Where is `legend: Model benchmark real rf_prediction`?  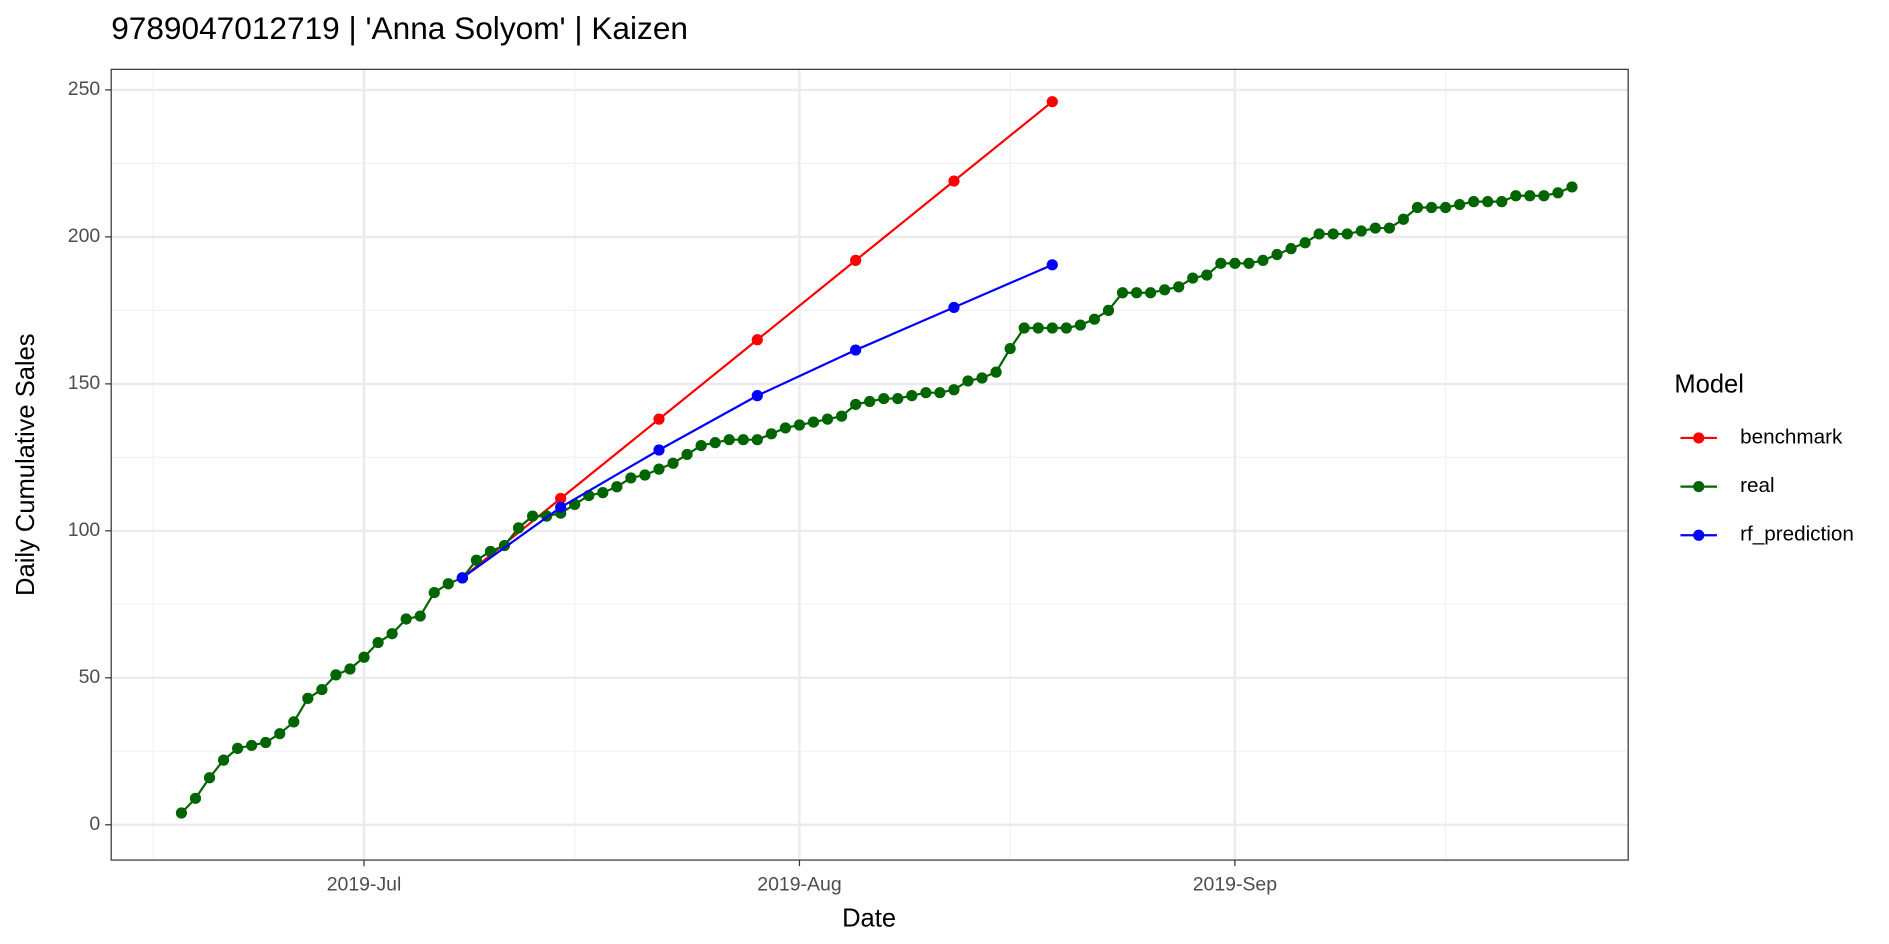 legend: Model benchmark real rf_prediction is located at coordinates (1763, 457).